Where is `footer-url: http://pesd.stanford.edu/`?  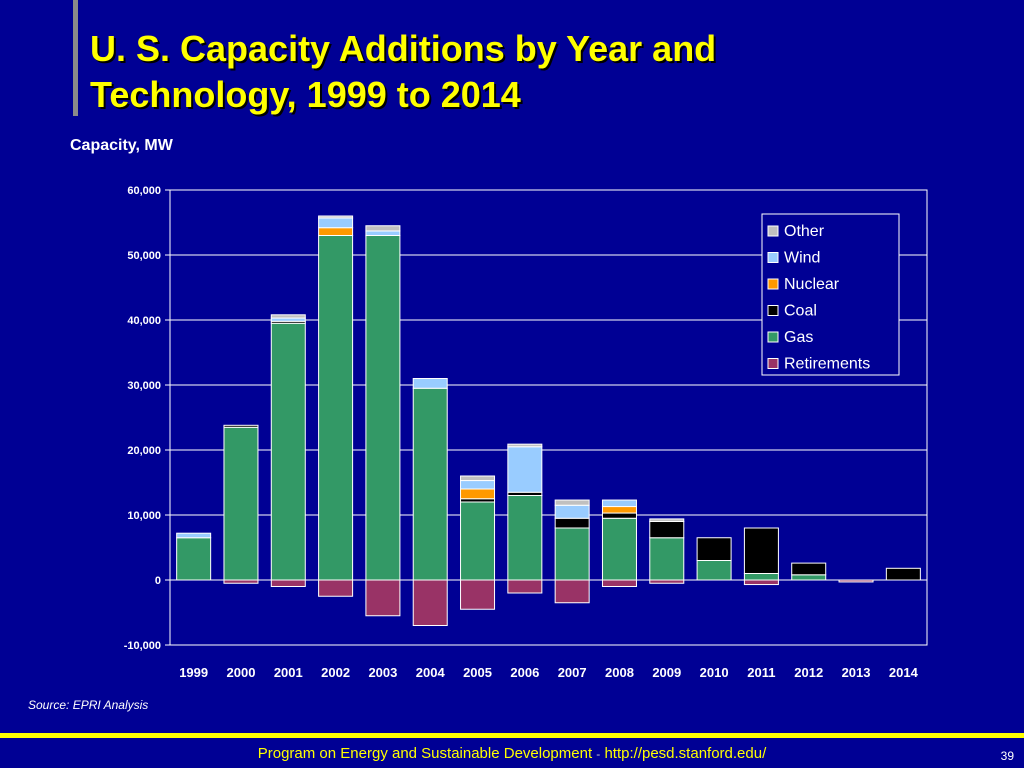 footer-url: http://pesd.stanford.edu/ is located at coordinates (685, 753).